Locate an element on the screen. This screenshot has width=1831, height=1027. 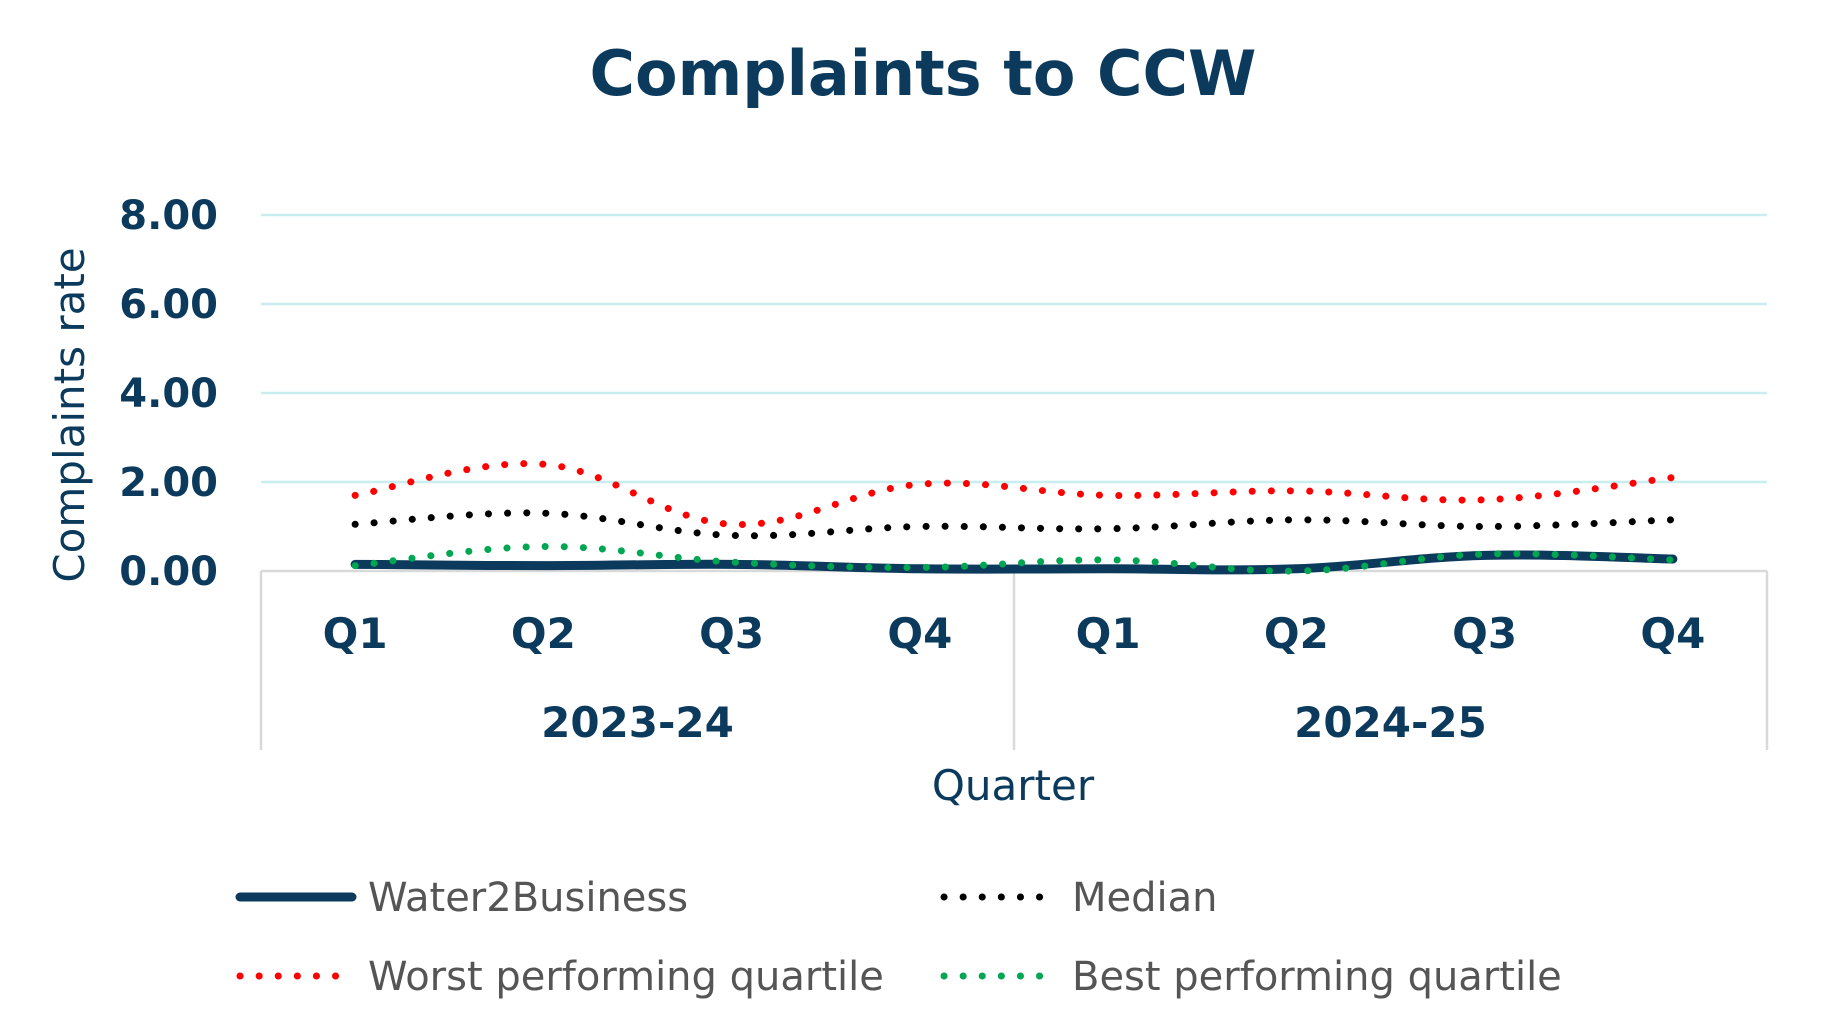
legend-label-median: Median is located at coordinates (1145, 898).